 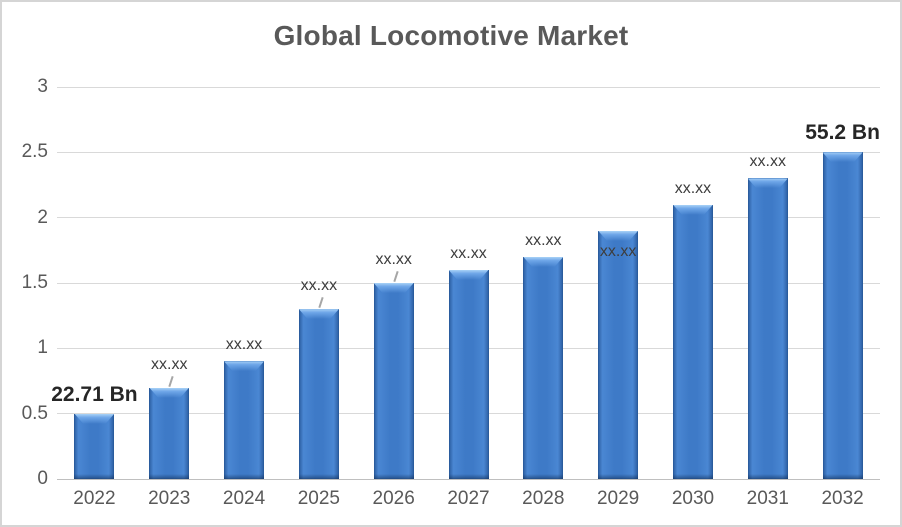 What do you see at coordinates (543, 240) in the screenshot?
I see `data-label-2028: xx.xx` at bounding box center [543, 240].